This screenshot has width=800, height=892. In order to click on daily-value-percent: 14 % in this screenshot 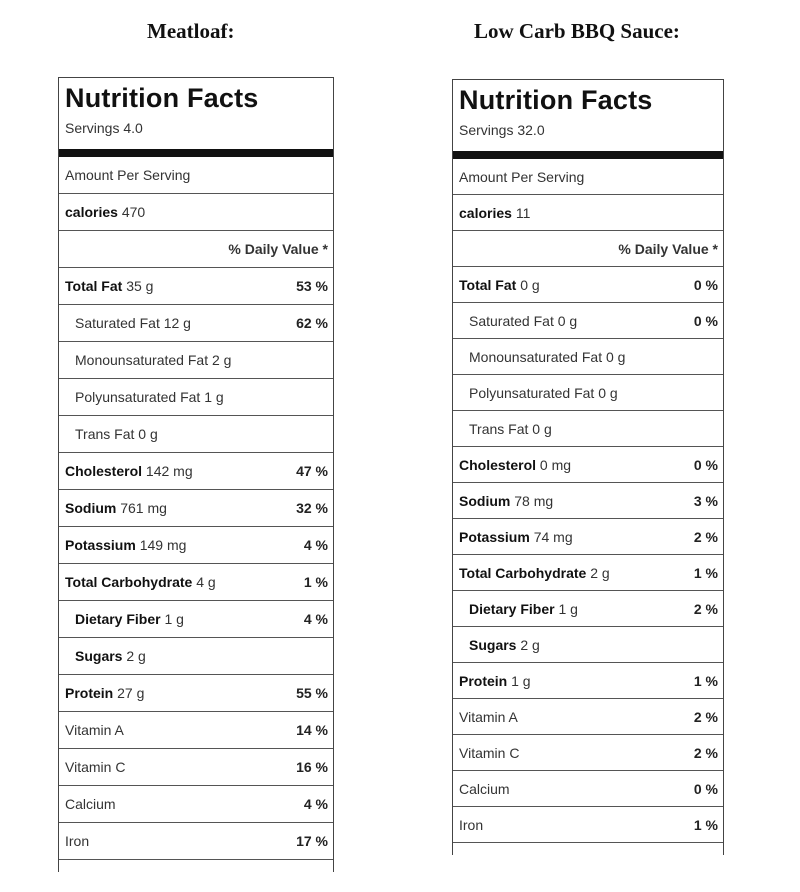, I will do `click(312, 730)`.